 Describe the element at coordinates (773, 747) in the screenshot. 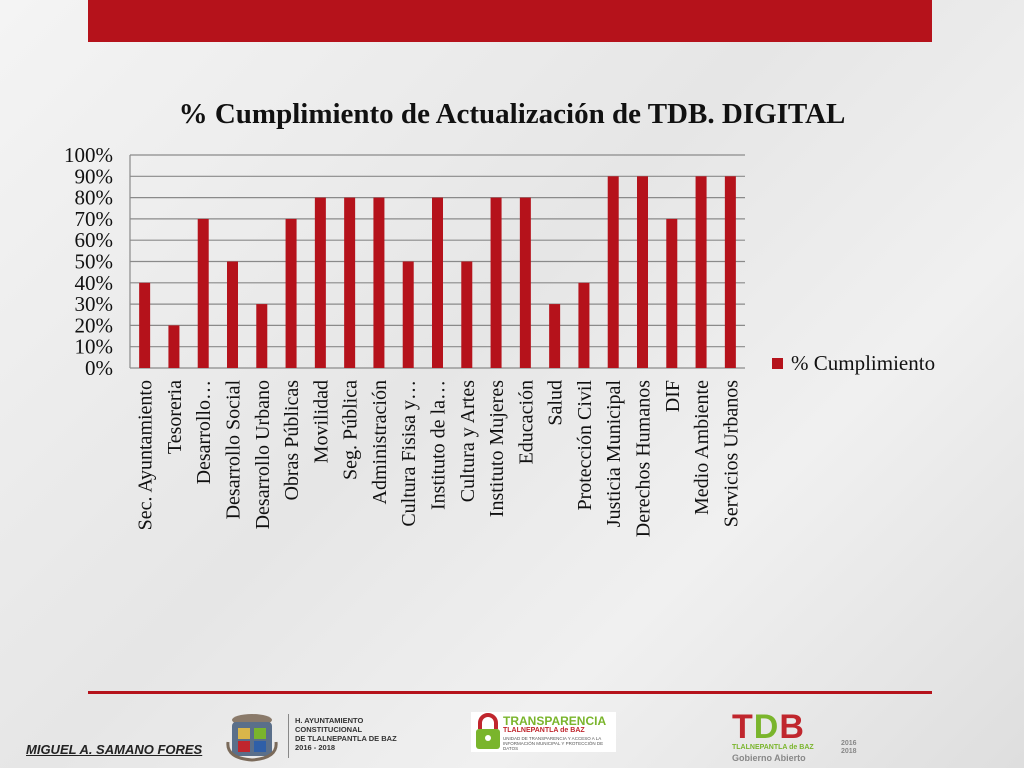

I see `tdb-subtitle: TLALNEPANTLA de BAZ` at that location.